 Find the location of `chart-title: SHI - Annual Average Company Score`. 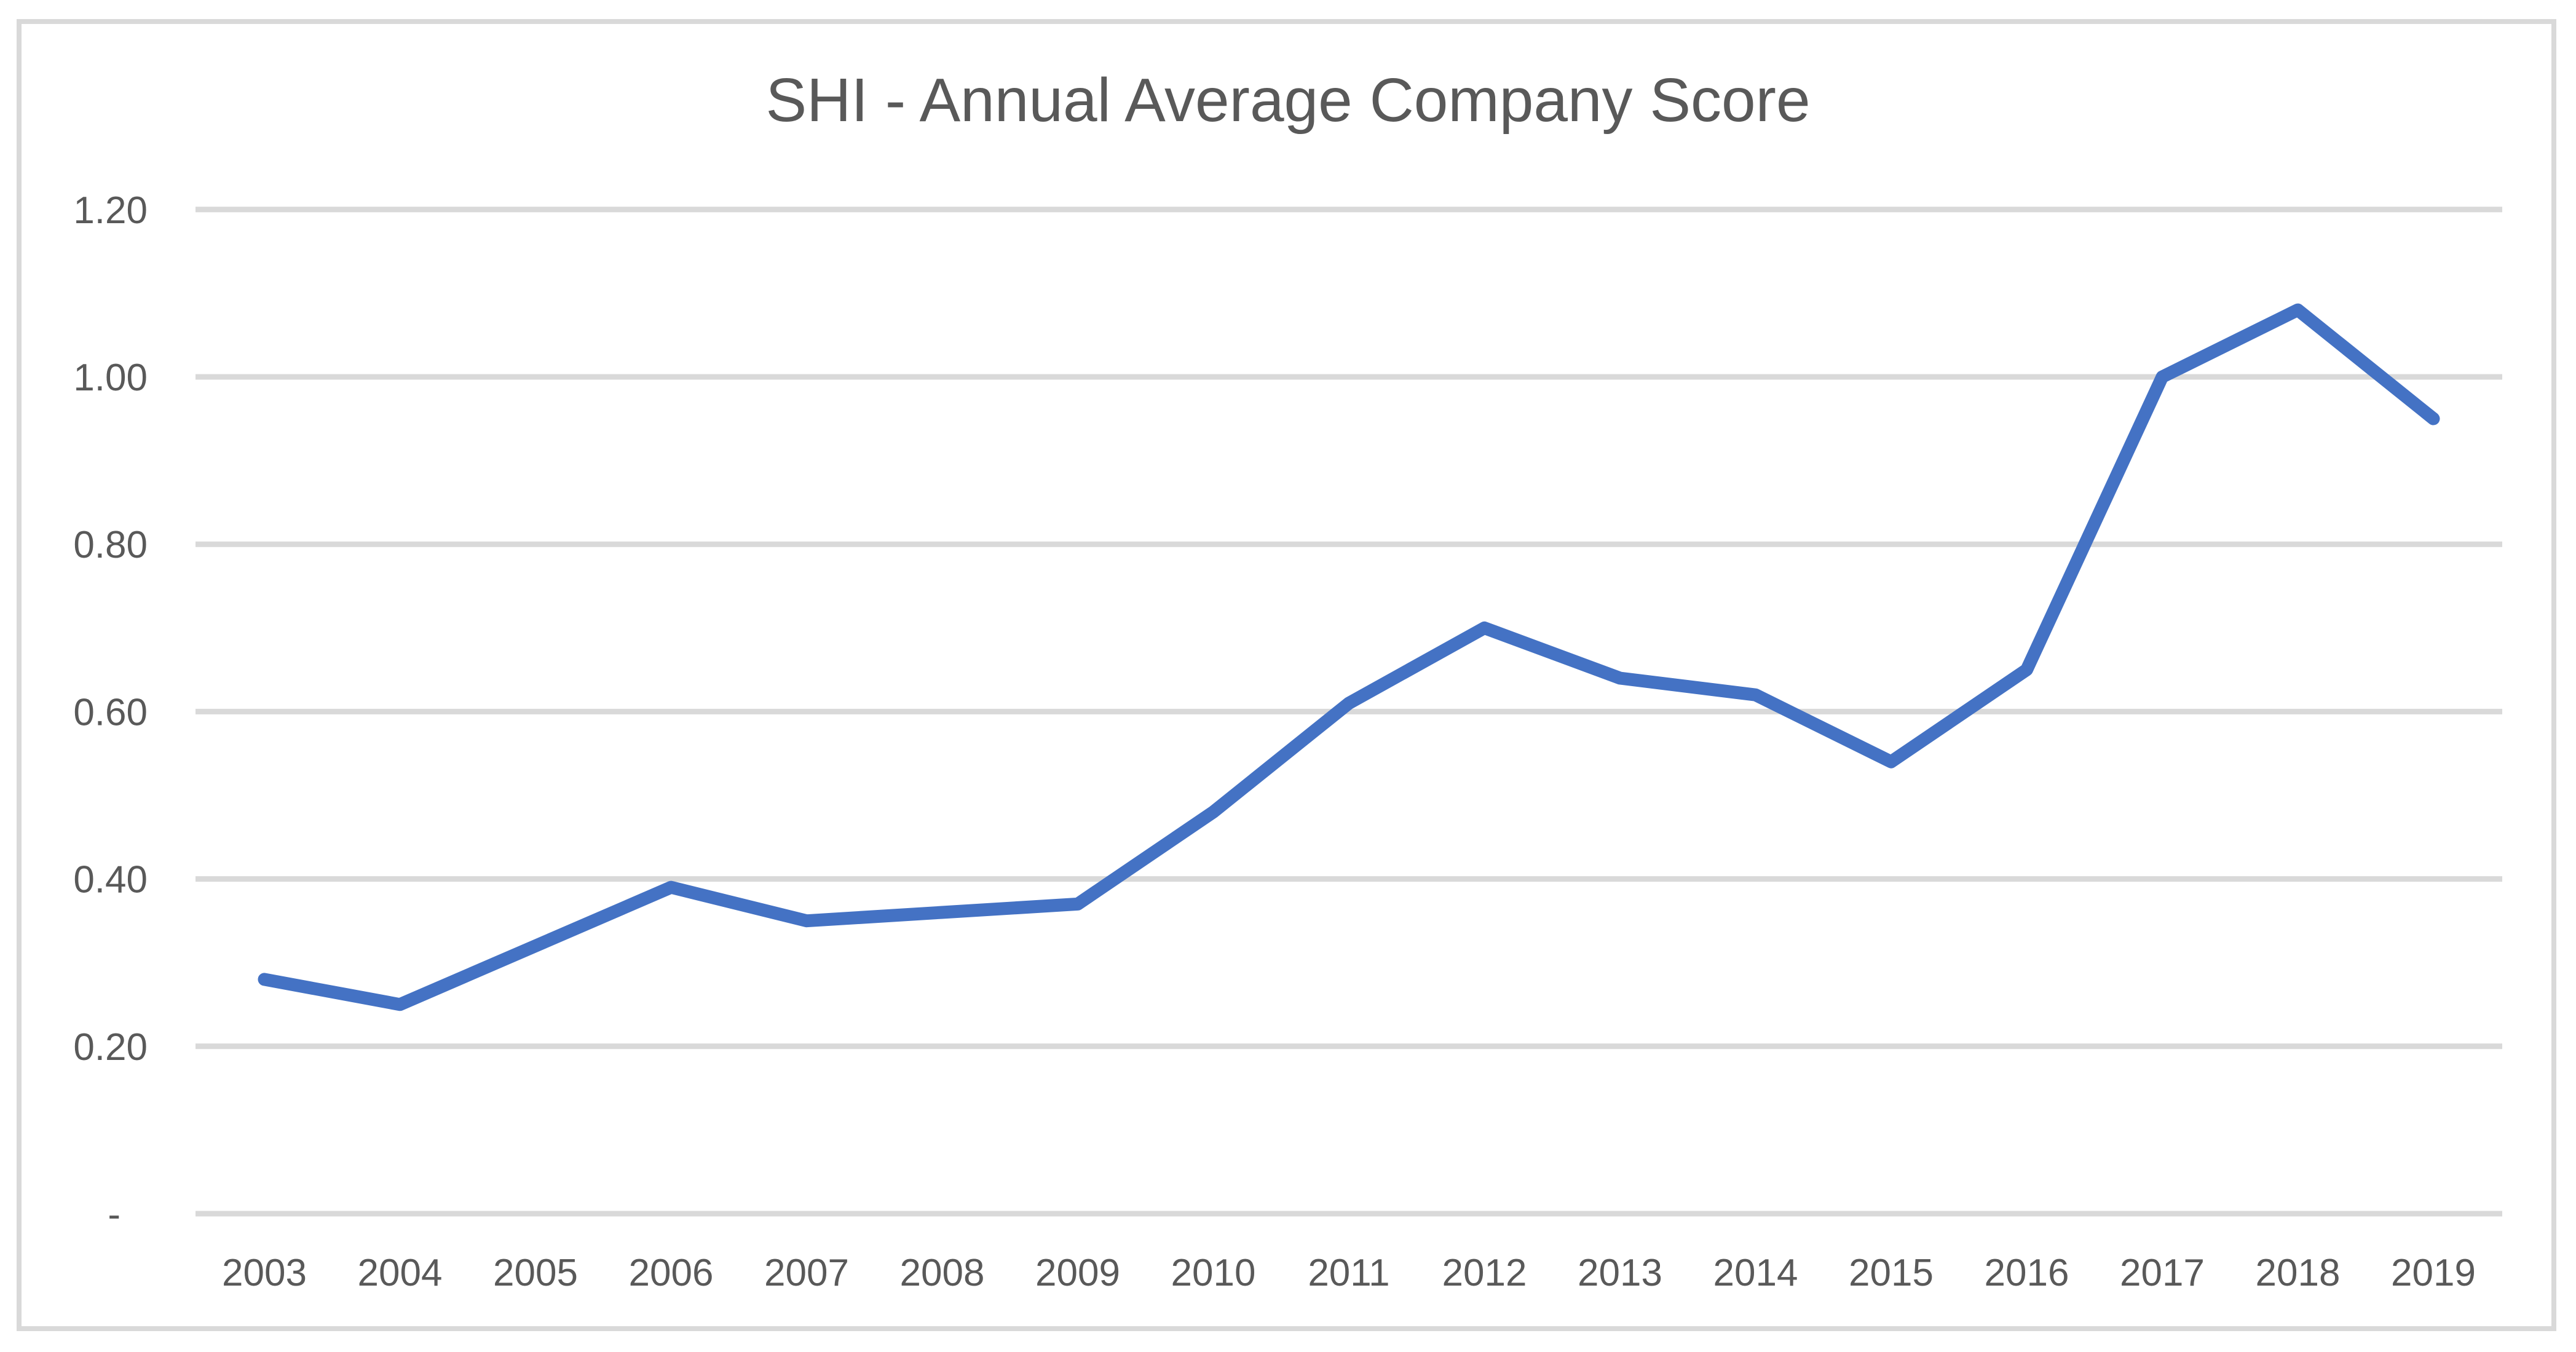

chart-title: SHI - Annual Average Company Score is located at coordinates (1288, 100).